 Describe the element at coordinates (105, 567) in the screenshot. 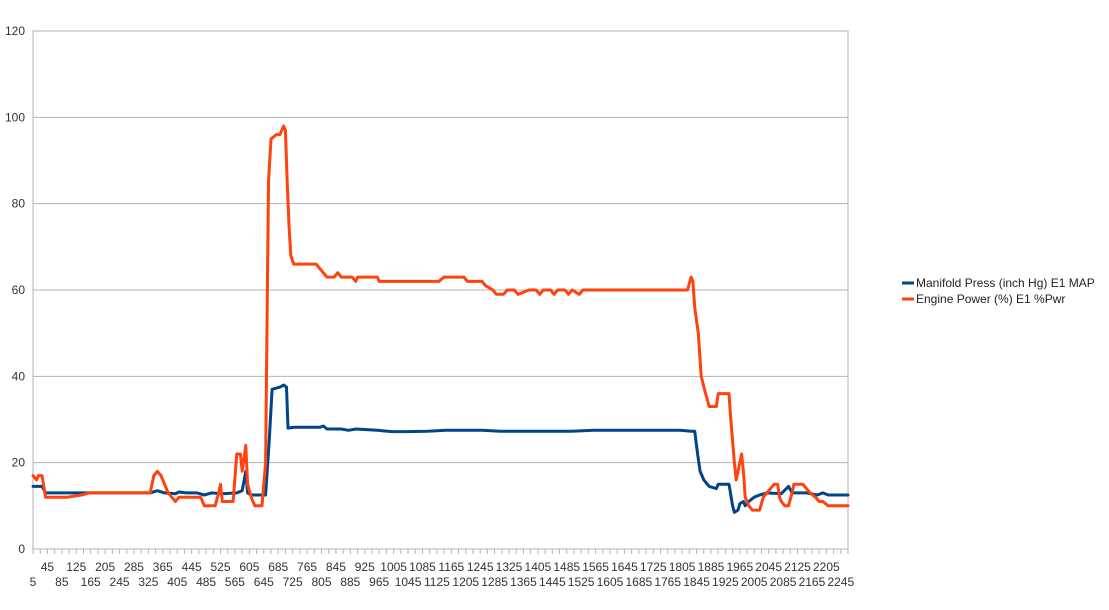

I see `x-tick-label-205: 205` at that location.